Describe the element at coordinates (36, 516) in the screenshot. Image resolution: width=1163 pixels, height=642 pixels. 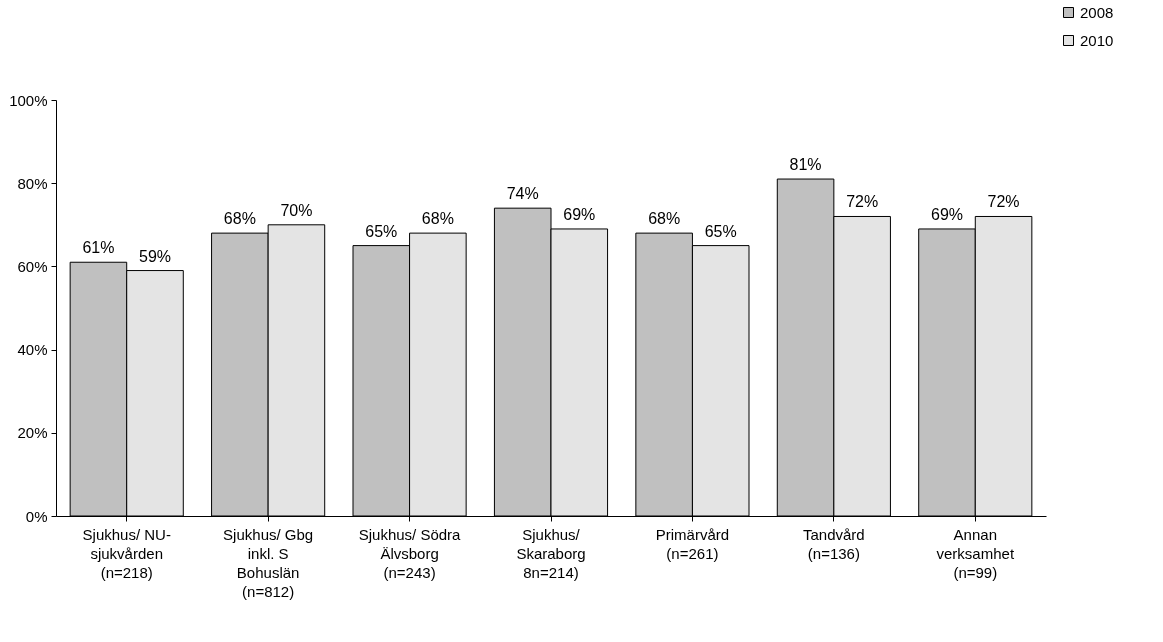
I see `y-tick-label: 0%` at that location.